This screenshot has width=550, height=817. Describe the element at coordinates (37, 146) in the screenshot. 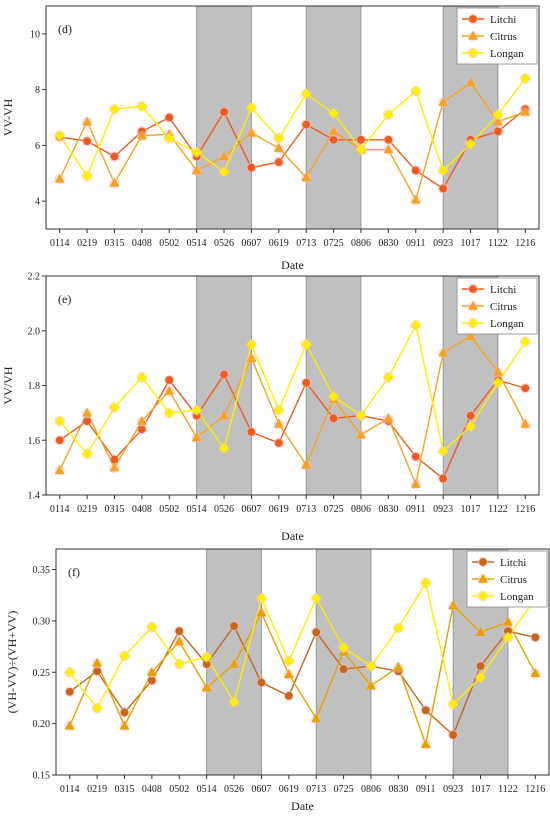

I see `y-tick-label: 6` at that location.